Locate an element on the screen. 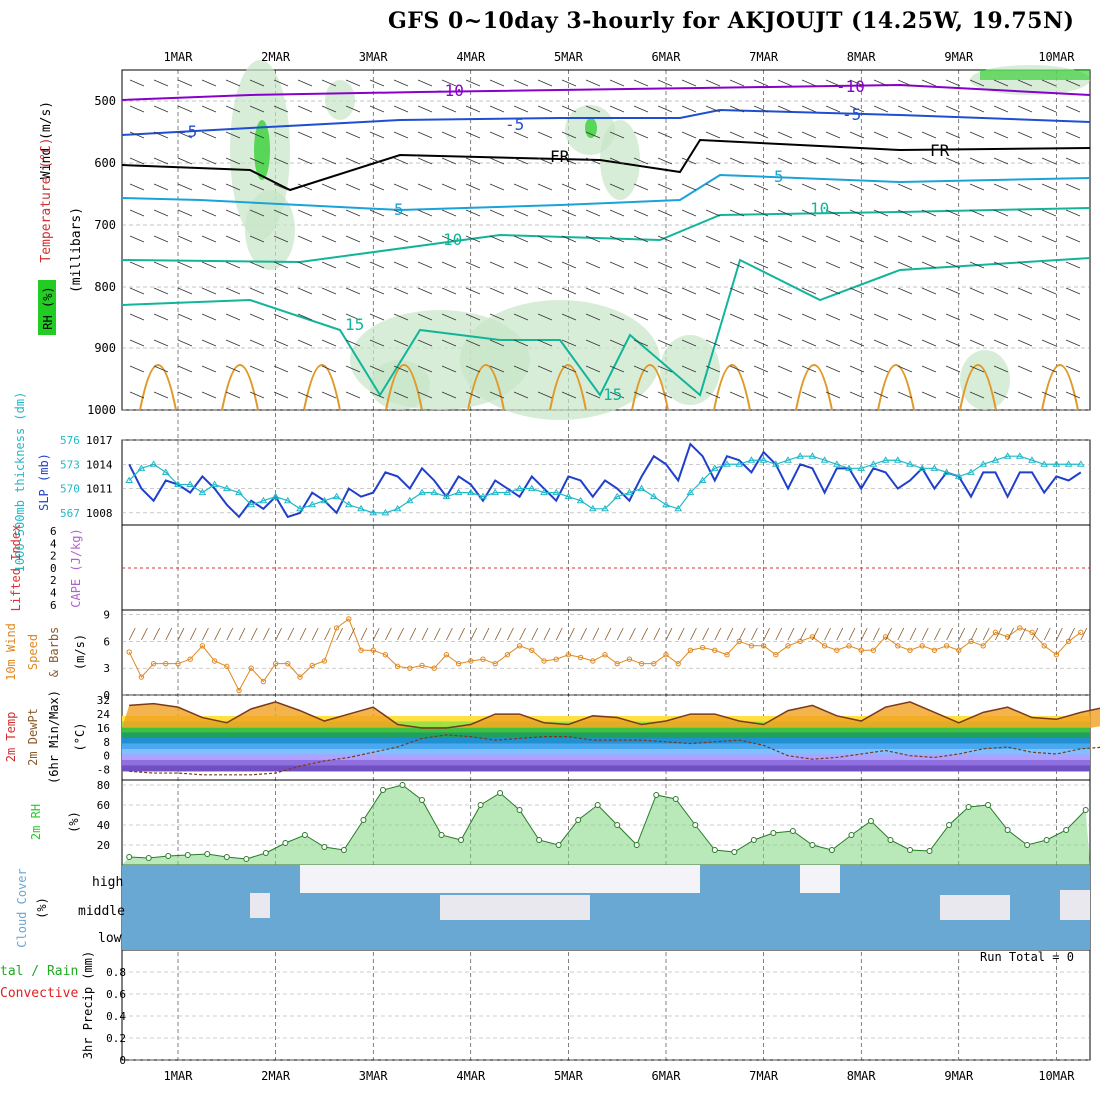 This screenshot has height=1100, width=1100. thickness-tick: 570 is located at coordinates (70, 489).